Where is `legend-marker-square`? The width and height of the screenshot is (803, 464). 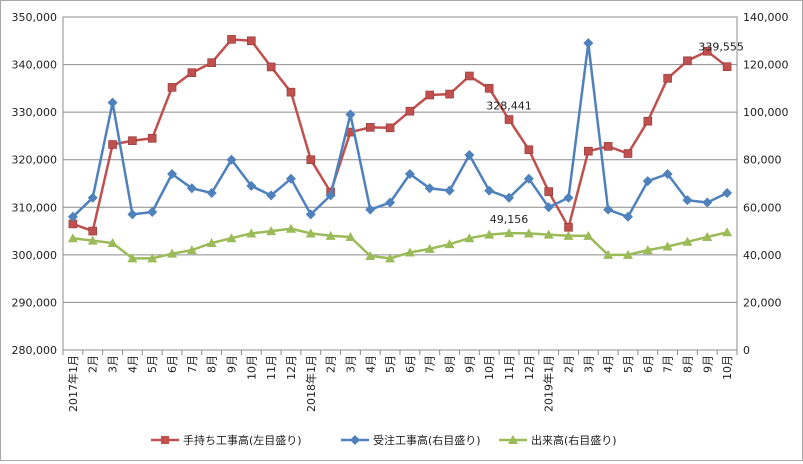
legend-marker-square is located at coordinates (165, 440).